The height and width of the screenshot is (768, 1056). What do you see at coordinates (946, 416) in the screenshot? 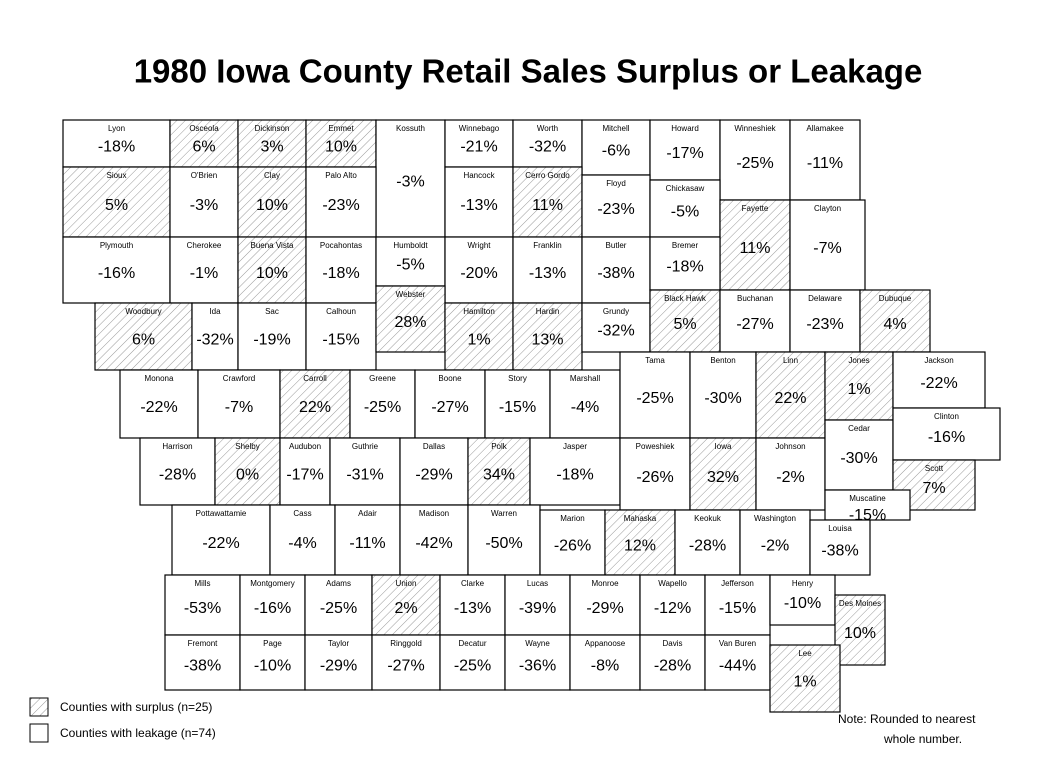
I see `county-name: Clinton` at bounding box center [946, 416].